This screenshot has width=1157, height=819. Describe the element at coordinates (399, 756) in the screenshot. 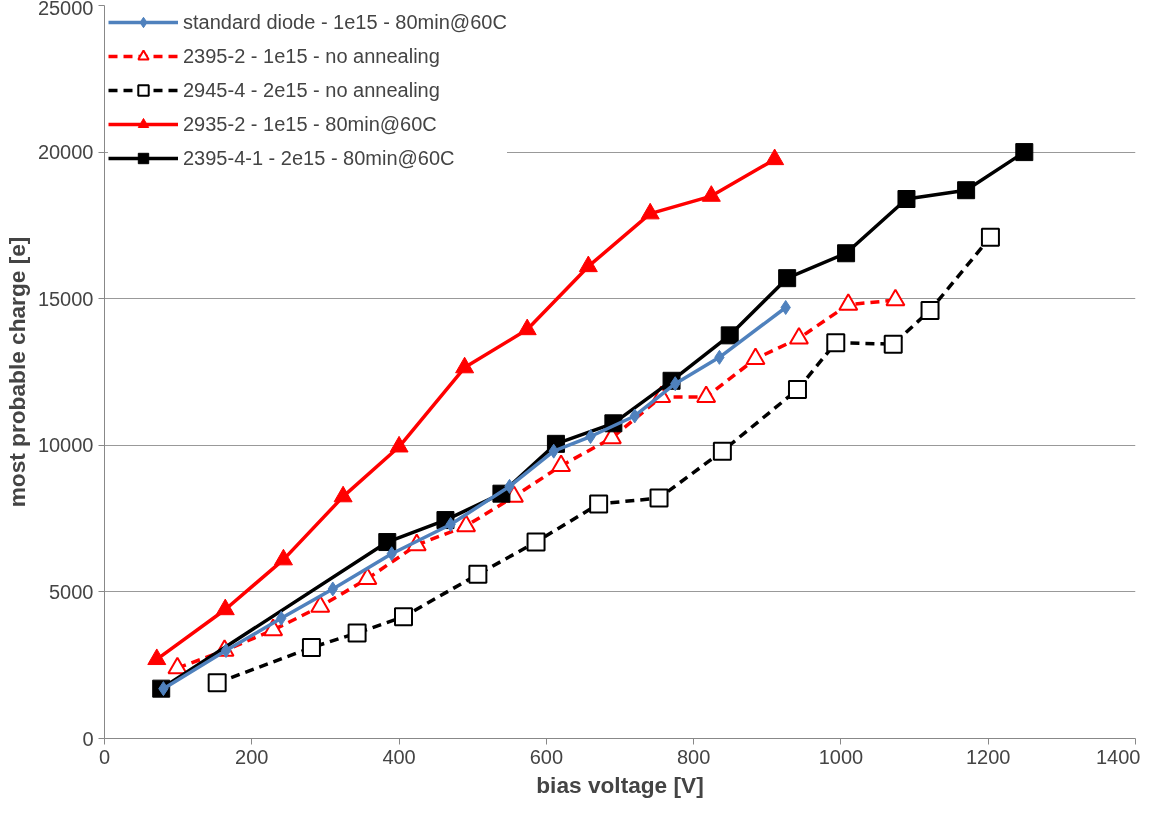

I see `x-tick-label: 400` at that location.